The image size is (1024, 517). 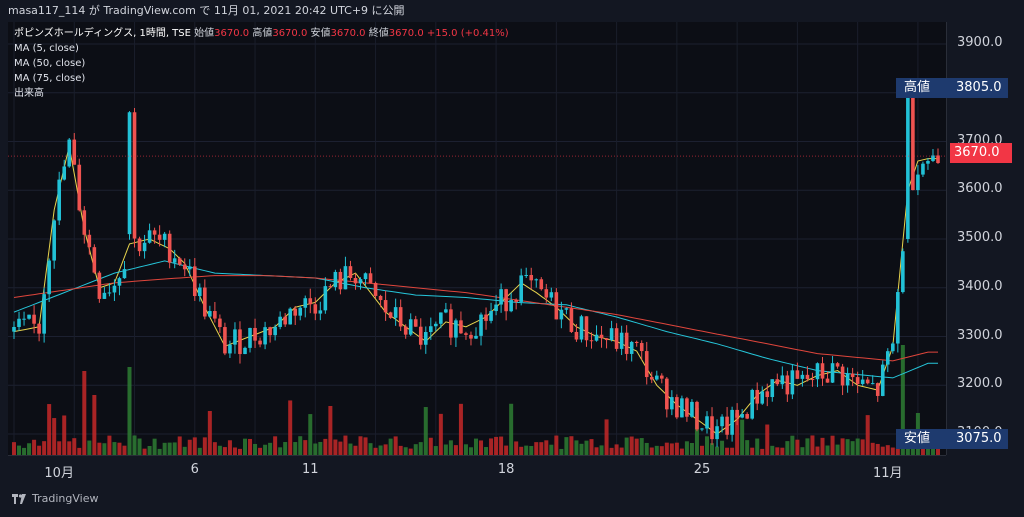 I want to click on indicator-ma75: MA (75, close), so click(x=50, y=78).